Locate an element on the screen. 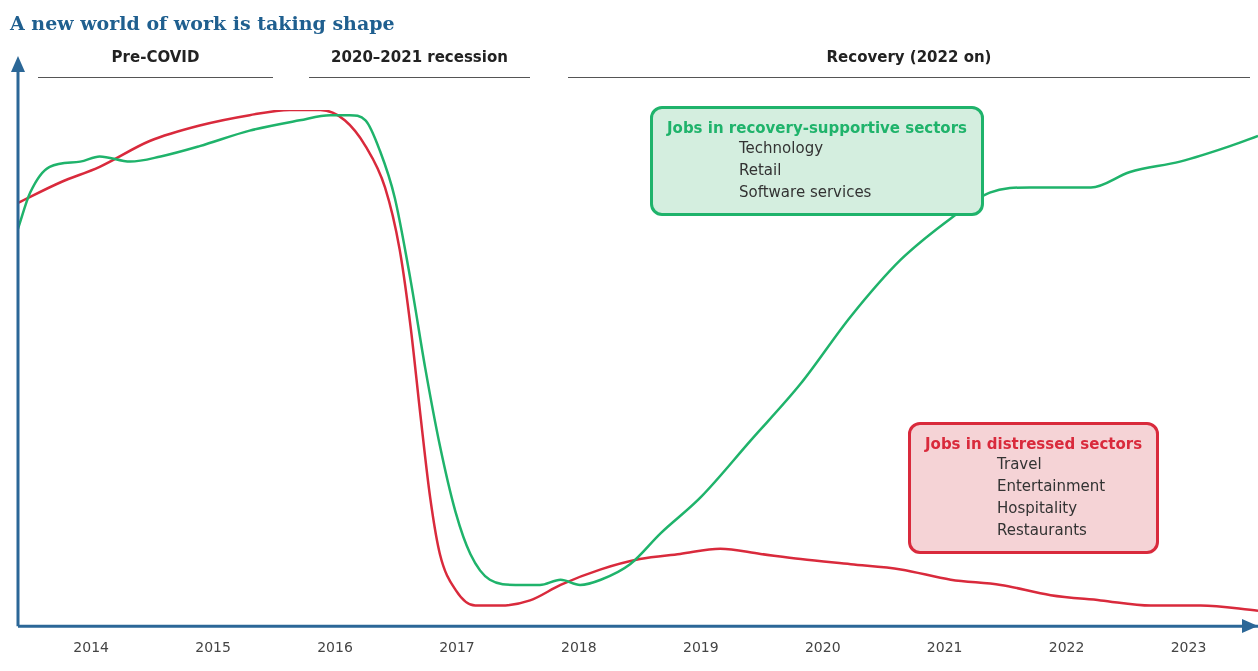  x-tick-label: 2021 is located at coordinates (944, 647).